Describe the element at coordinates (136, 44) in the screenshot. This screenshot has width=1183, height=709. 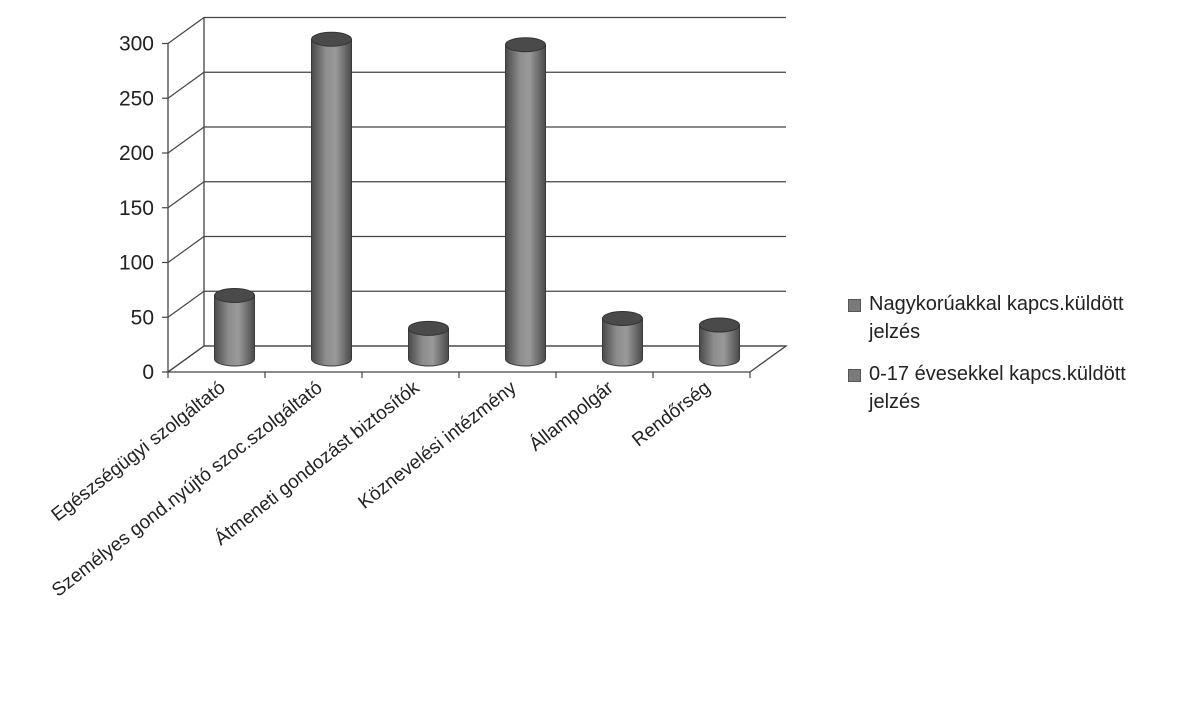
I see `y-tick-label: 300` at that location.